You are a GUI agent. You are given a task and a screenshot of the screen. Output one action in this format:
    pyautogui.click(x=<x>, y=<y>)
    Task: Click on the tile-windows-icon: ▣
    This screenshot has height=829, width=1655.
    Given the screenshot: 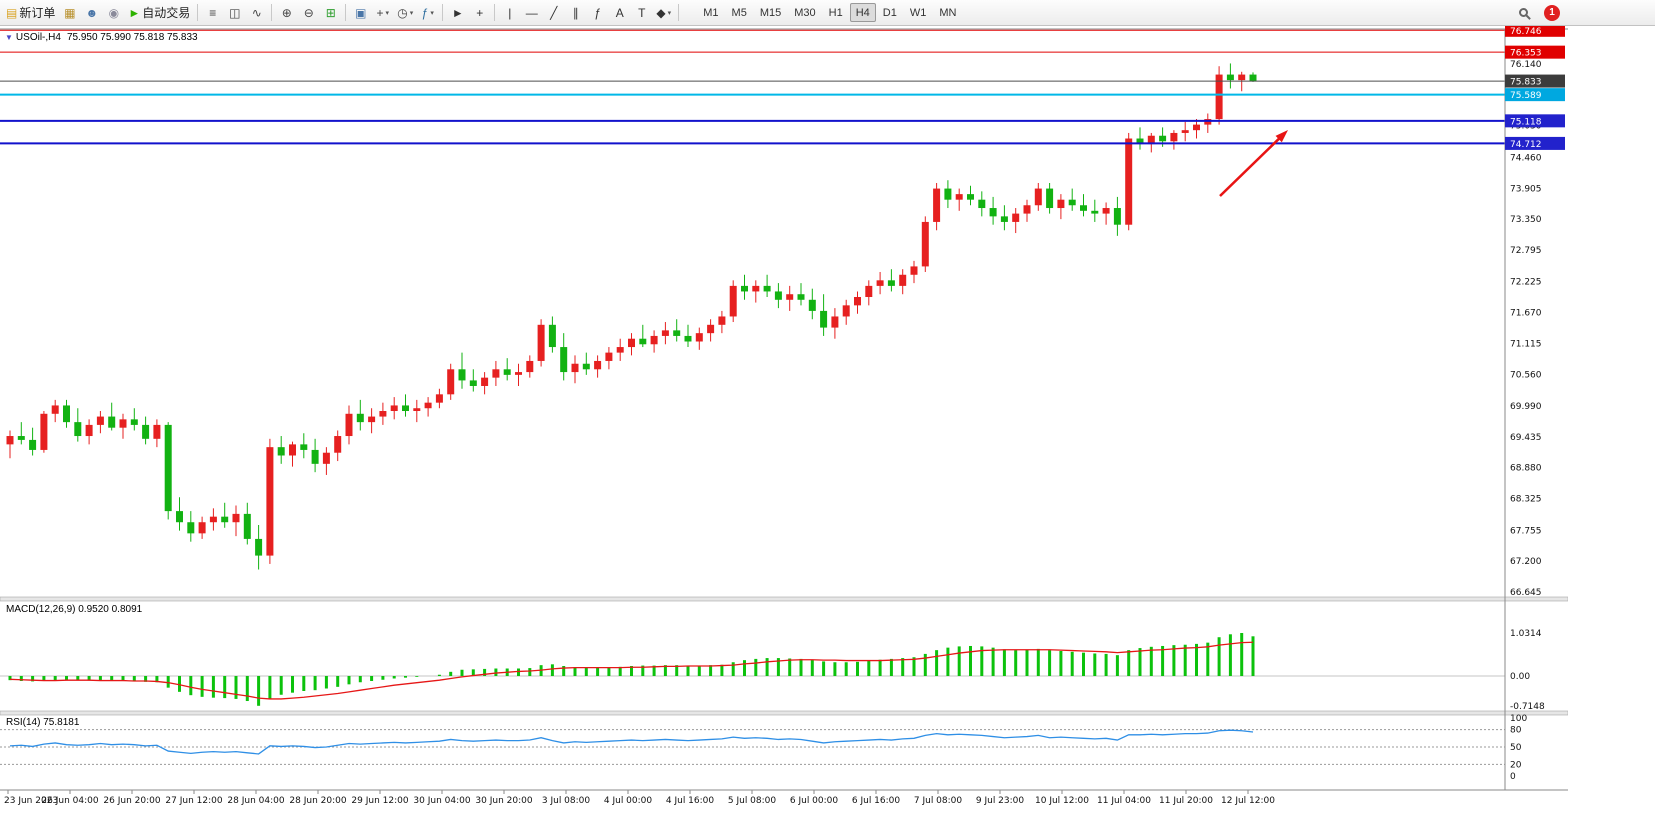 What is the action you would take?
    pyautogui.click(x=361, y=12)
    